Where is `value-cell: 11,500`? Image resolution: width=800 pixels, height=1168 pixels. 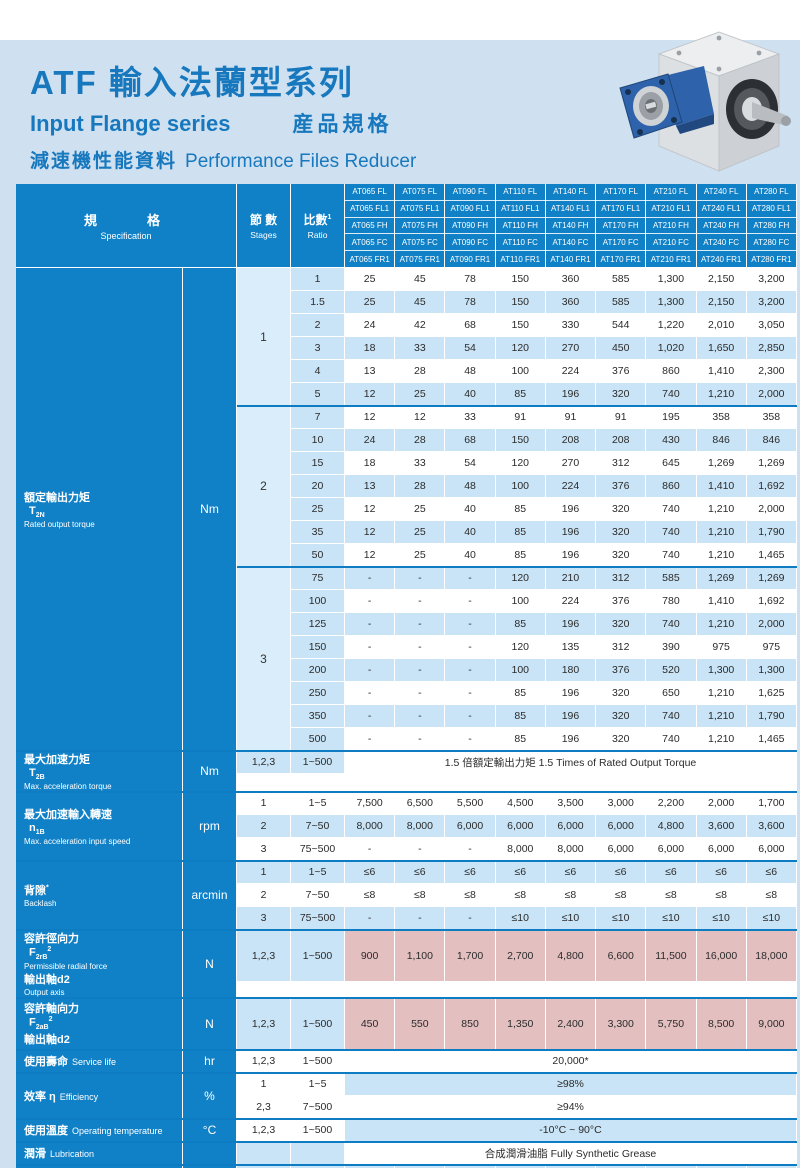 value-cell: 11,500 is located at coordinates (671, 956).